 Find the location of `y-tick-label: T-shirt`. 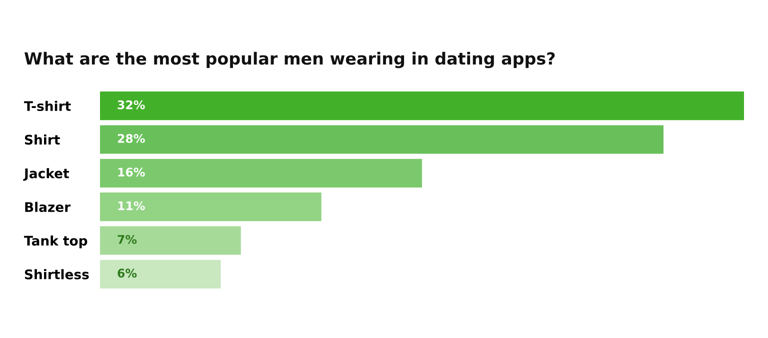

y-tick-label: T-shirt is located at coordinates (47, 106).